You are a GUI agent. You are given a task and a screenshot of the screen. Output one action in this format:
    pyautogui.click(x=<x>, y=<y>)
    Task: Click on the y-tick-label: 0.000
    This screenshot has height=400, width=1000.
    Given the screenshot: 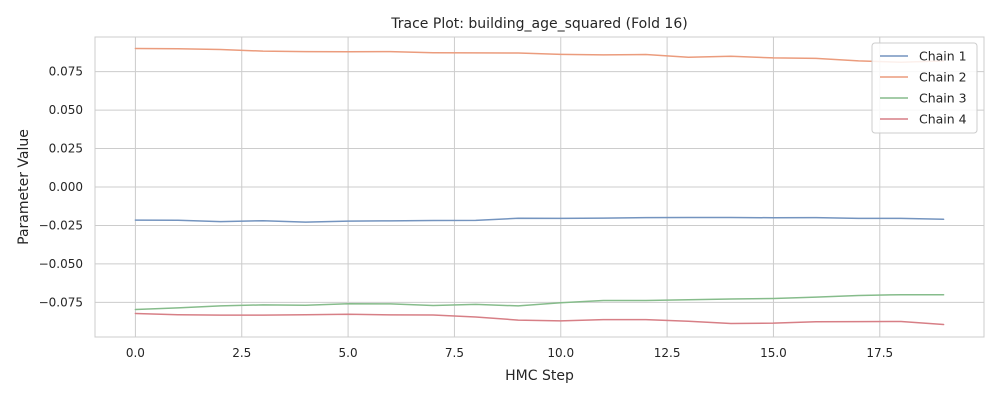 What is the action you would take?
    pyautogui.click(x=66, y=187)
    